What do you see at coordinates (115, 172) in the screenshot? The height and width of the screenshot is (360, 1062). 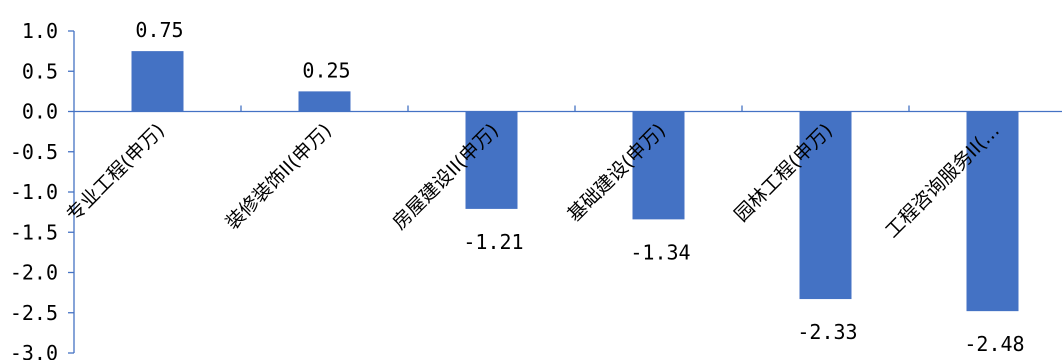 I see `category-label: 专业工程(申万)` at bounding box center [115, 172].